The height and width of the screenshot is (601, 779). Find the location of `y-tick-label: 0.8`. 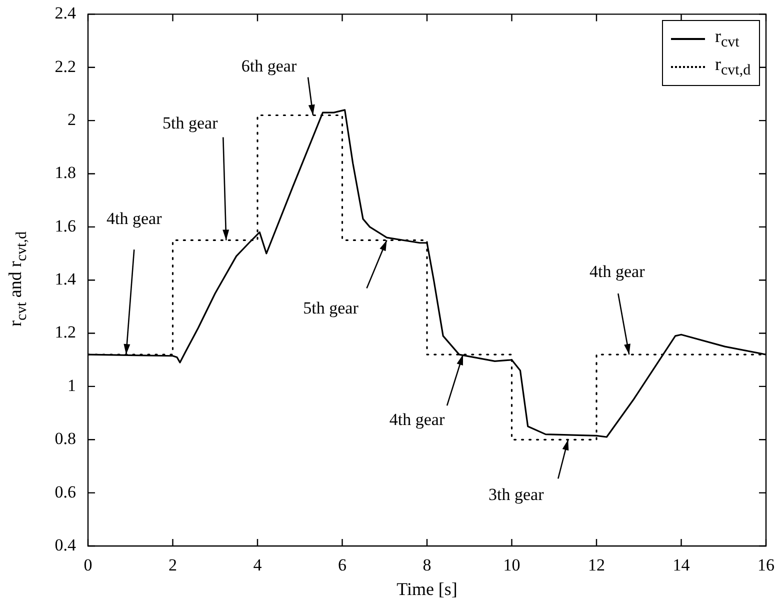

y-tick-label: 0.8 is located at coordinates (65, 438).